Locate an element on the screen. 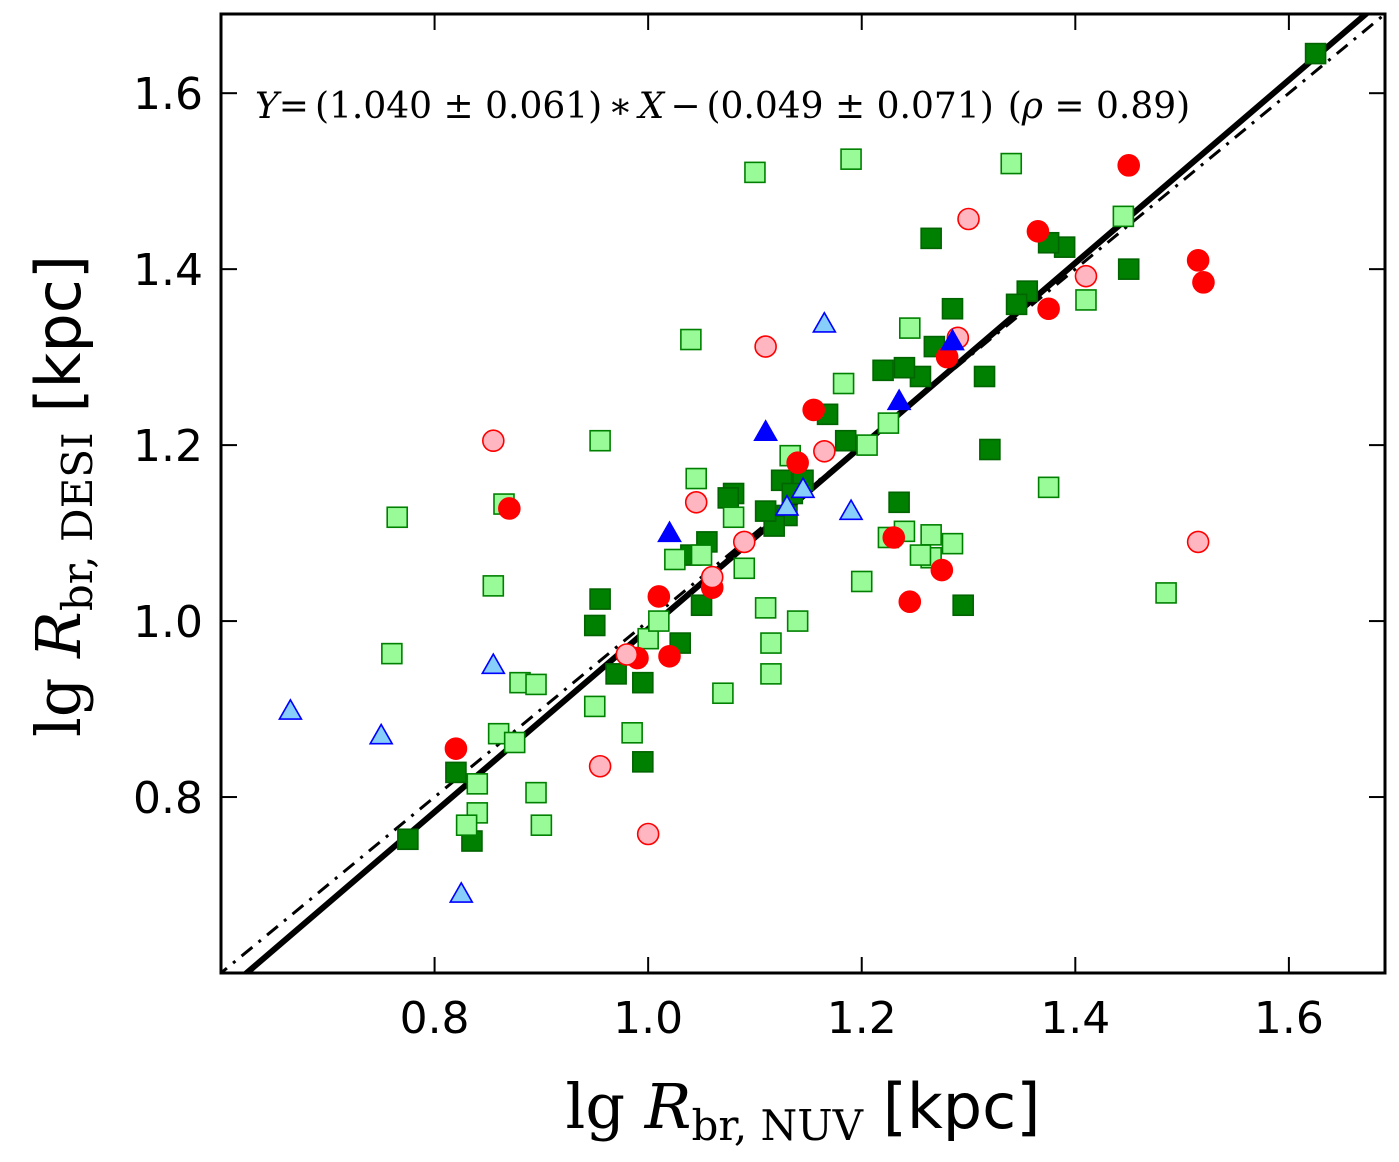  equation-y: Y is located at coordinates (268, 106).